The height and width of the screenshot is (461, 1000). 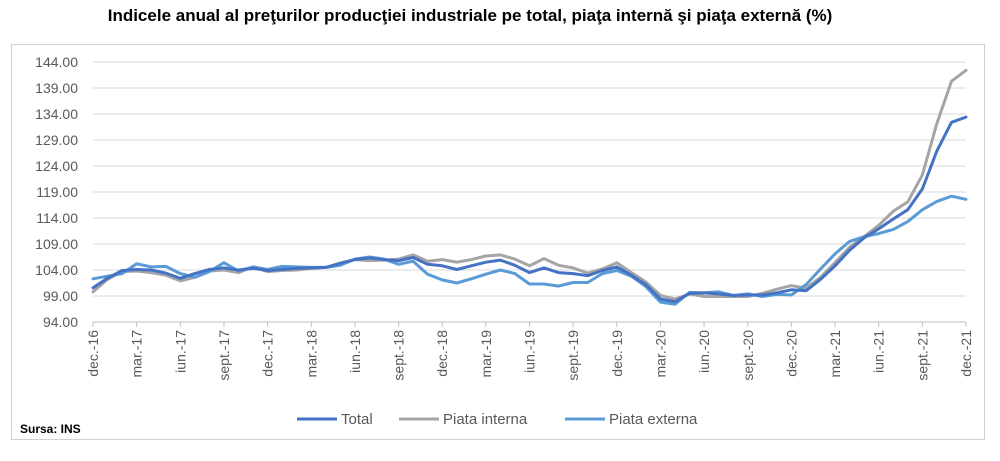 I want to click on y-tick-label: 114.00, so click(x=57, y=218).